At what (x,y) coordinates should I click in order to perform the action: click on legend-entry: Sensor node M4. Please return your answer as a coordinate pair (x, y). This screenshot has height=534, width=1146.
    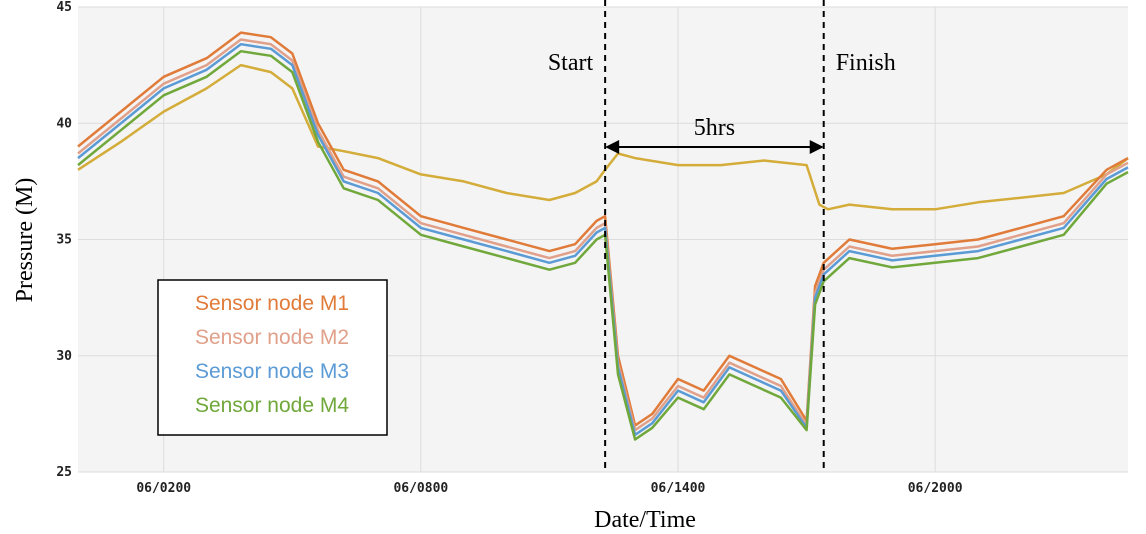
    Looking at the image, I should click on (272, 405).